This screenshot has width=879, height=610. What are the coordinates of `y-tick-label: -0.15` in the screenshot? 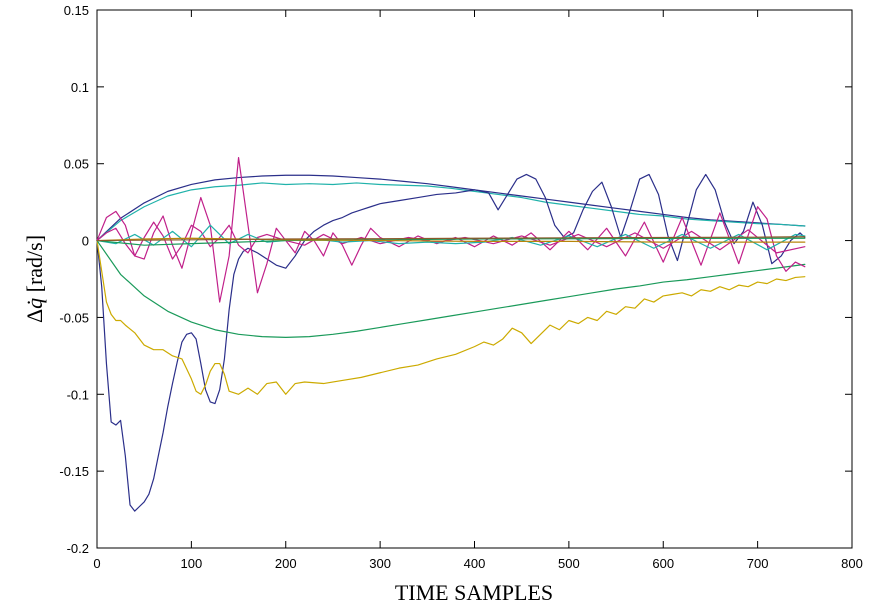 It's located at (74, 471).